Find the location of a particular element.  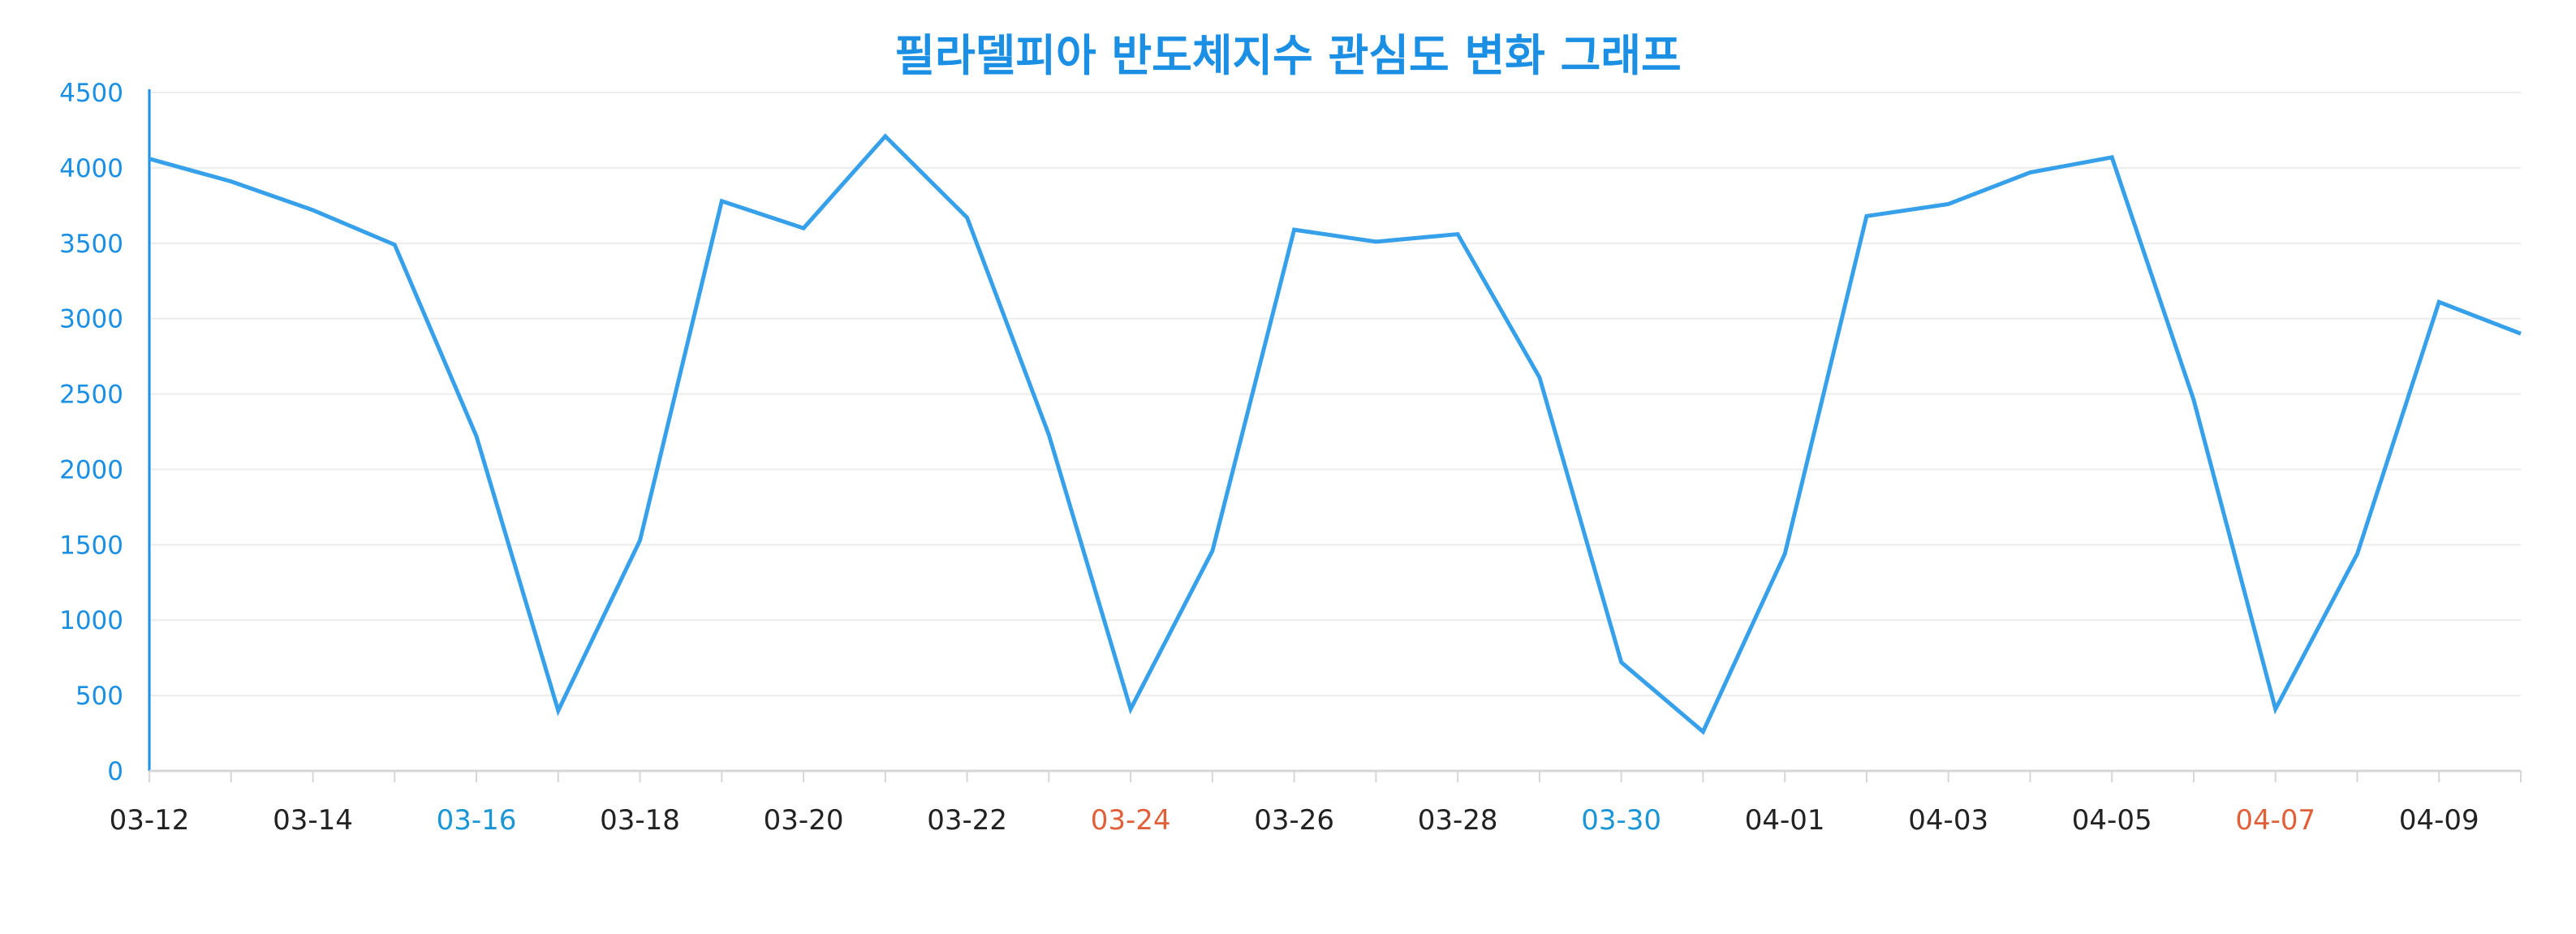

x-tick-label: 03-20 is located at coordinates (804, 820).